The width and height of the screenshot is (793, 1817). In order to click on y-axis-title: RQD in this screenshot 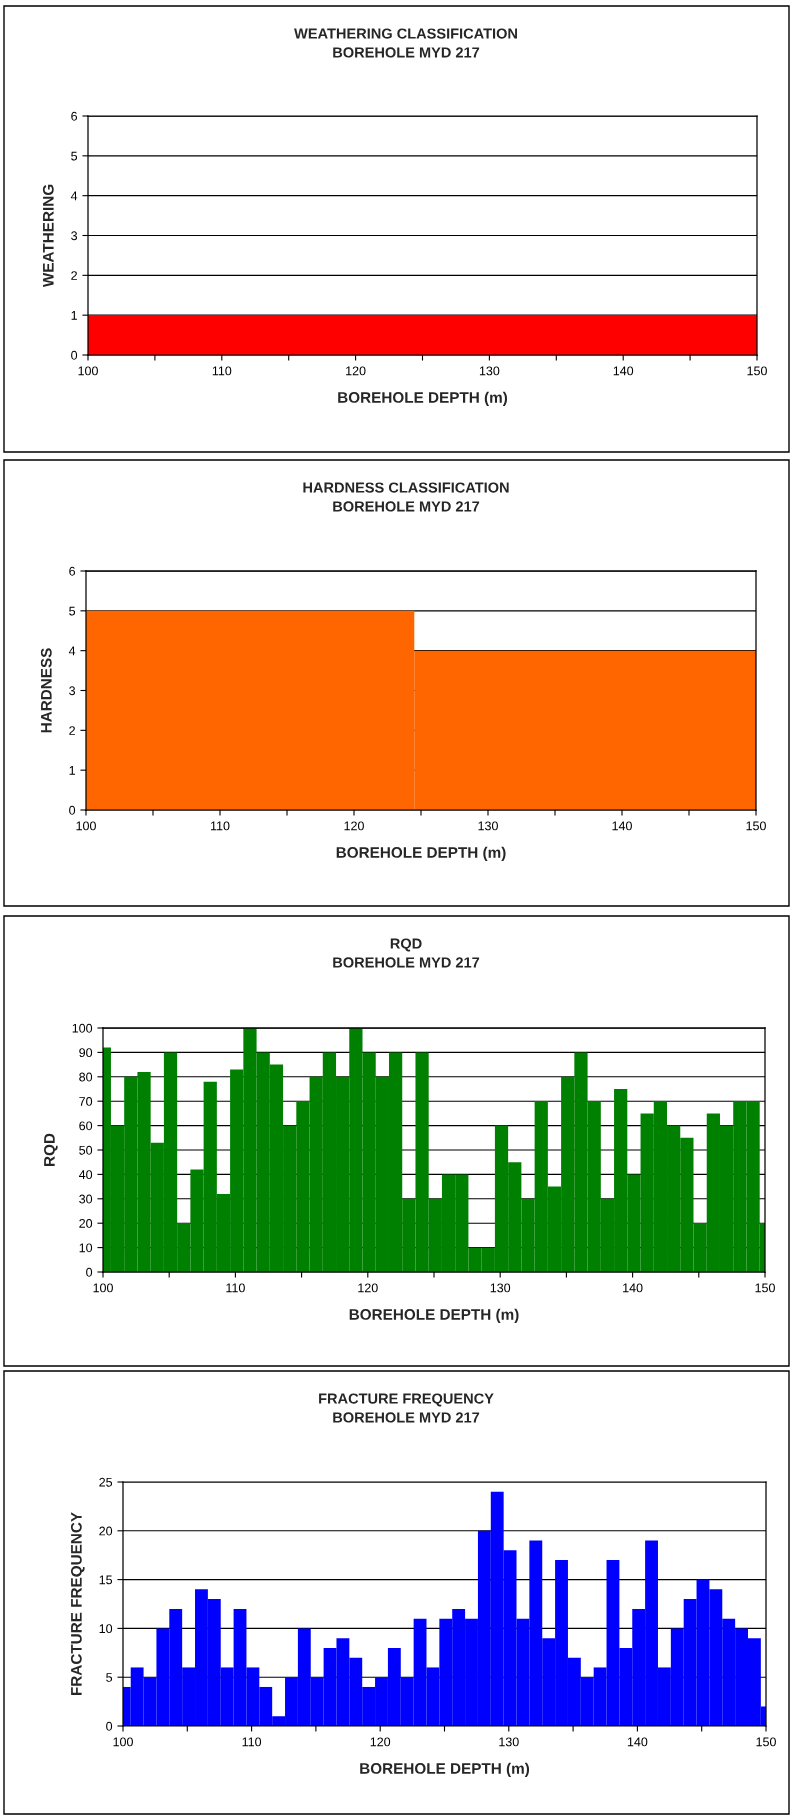, I will do `click(51, 1149)`.